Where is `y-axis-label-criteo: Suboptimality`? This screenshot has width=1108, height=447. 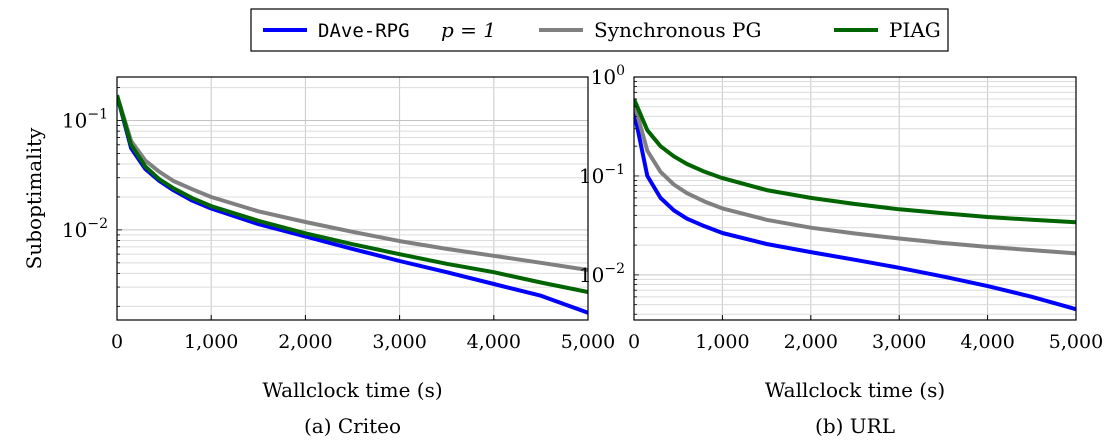
y-axis-label-criteo: Suboptimality is located at coordinates (34, 198).